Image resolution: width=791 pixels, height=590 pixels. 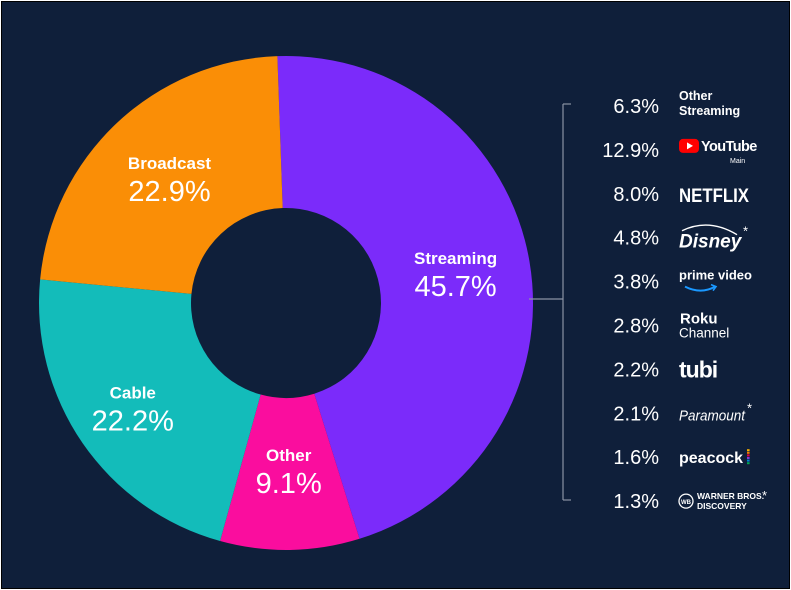 What do you see at coordinates (636, 107) in the screenshot?
I see `breakdown-value: 6.3%` at bounding box center [636, 107].